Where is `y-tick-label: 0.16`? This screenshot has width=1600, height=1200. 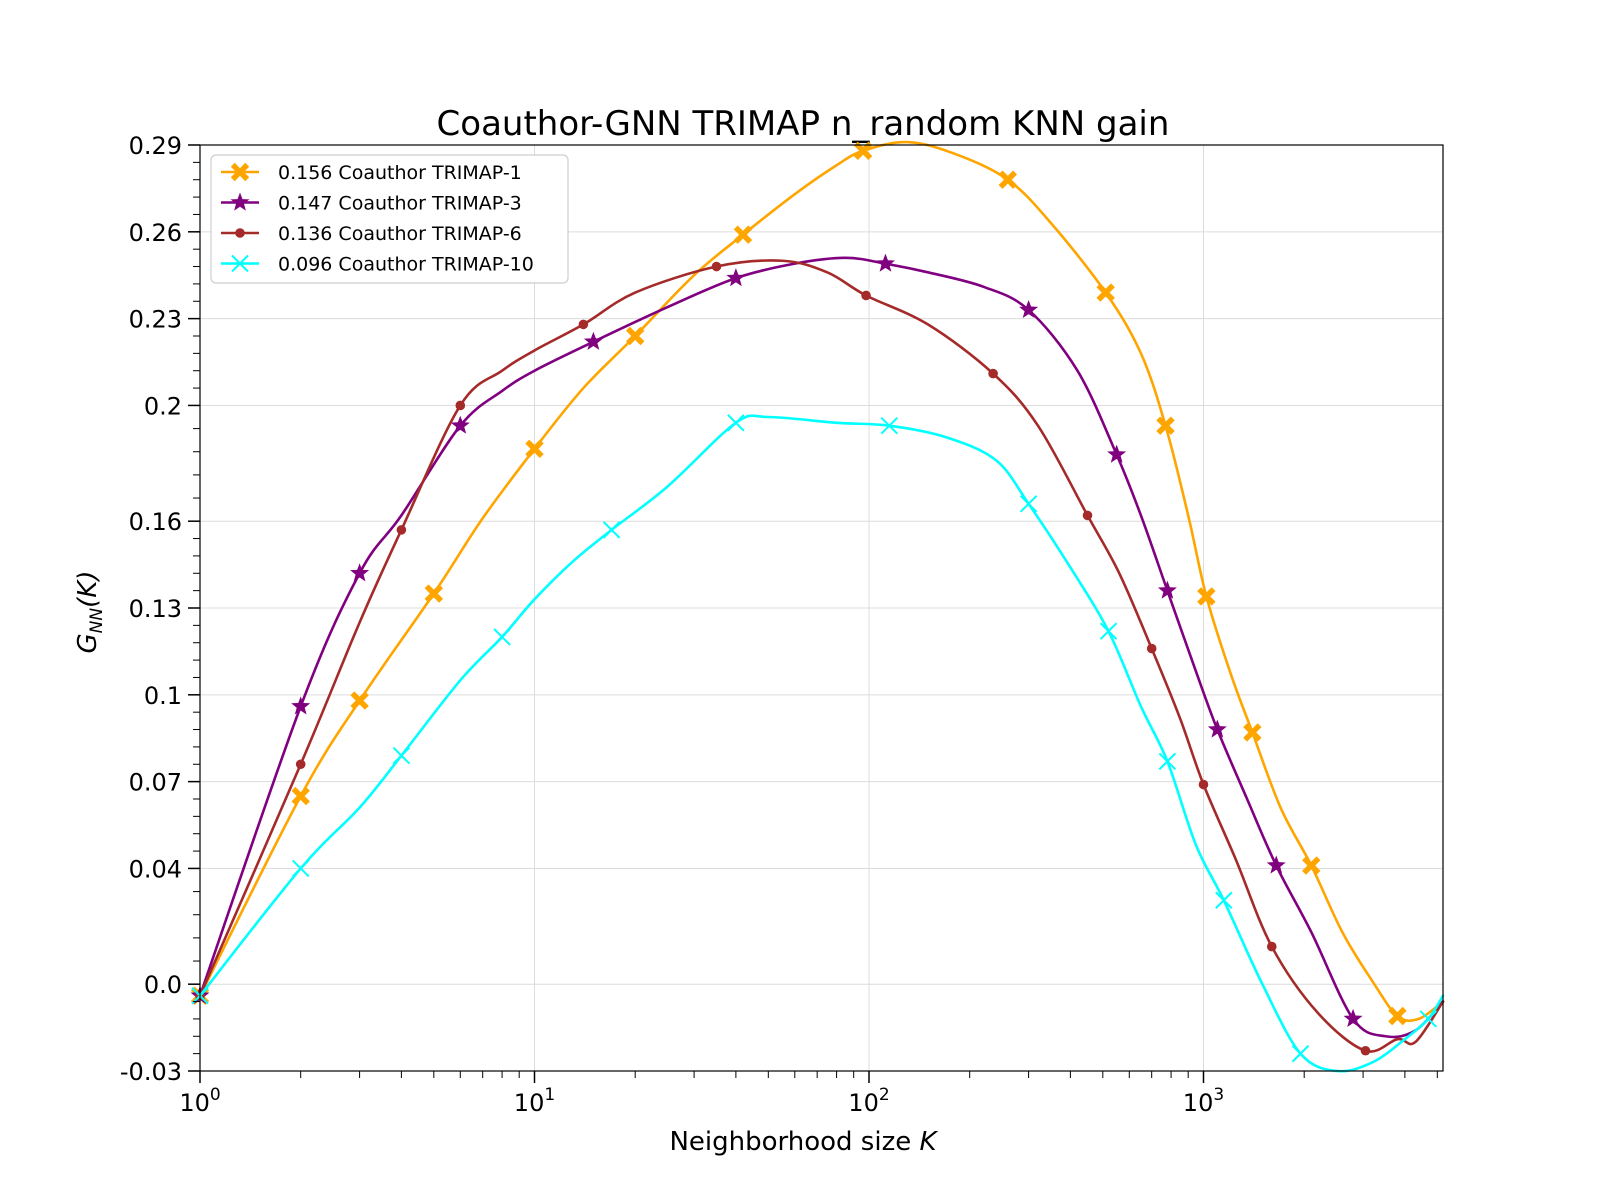
y-tick-label: 0.16 is located at coordinates (155, 522).